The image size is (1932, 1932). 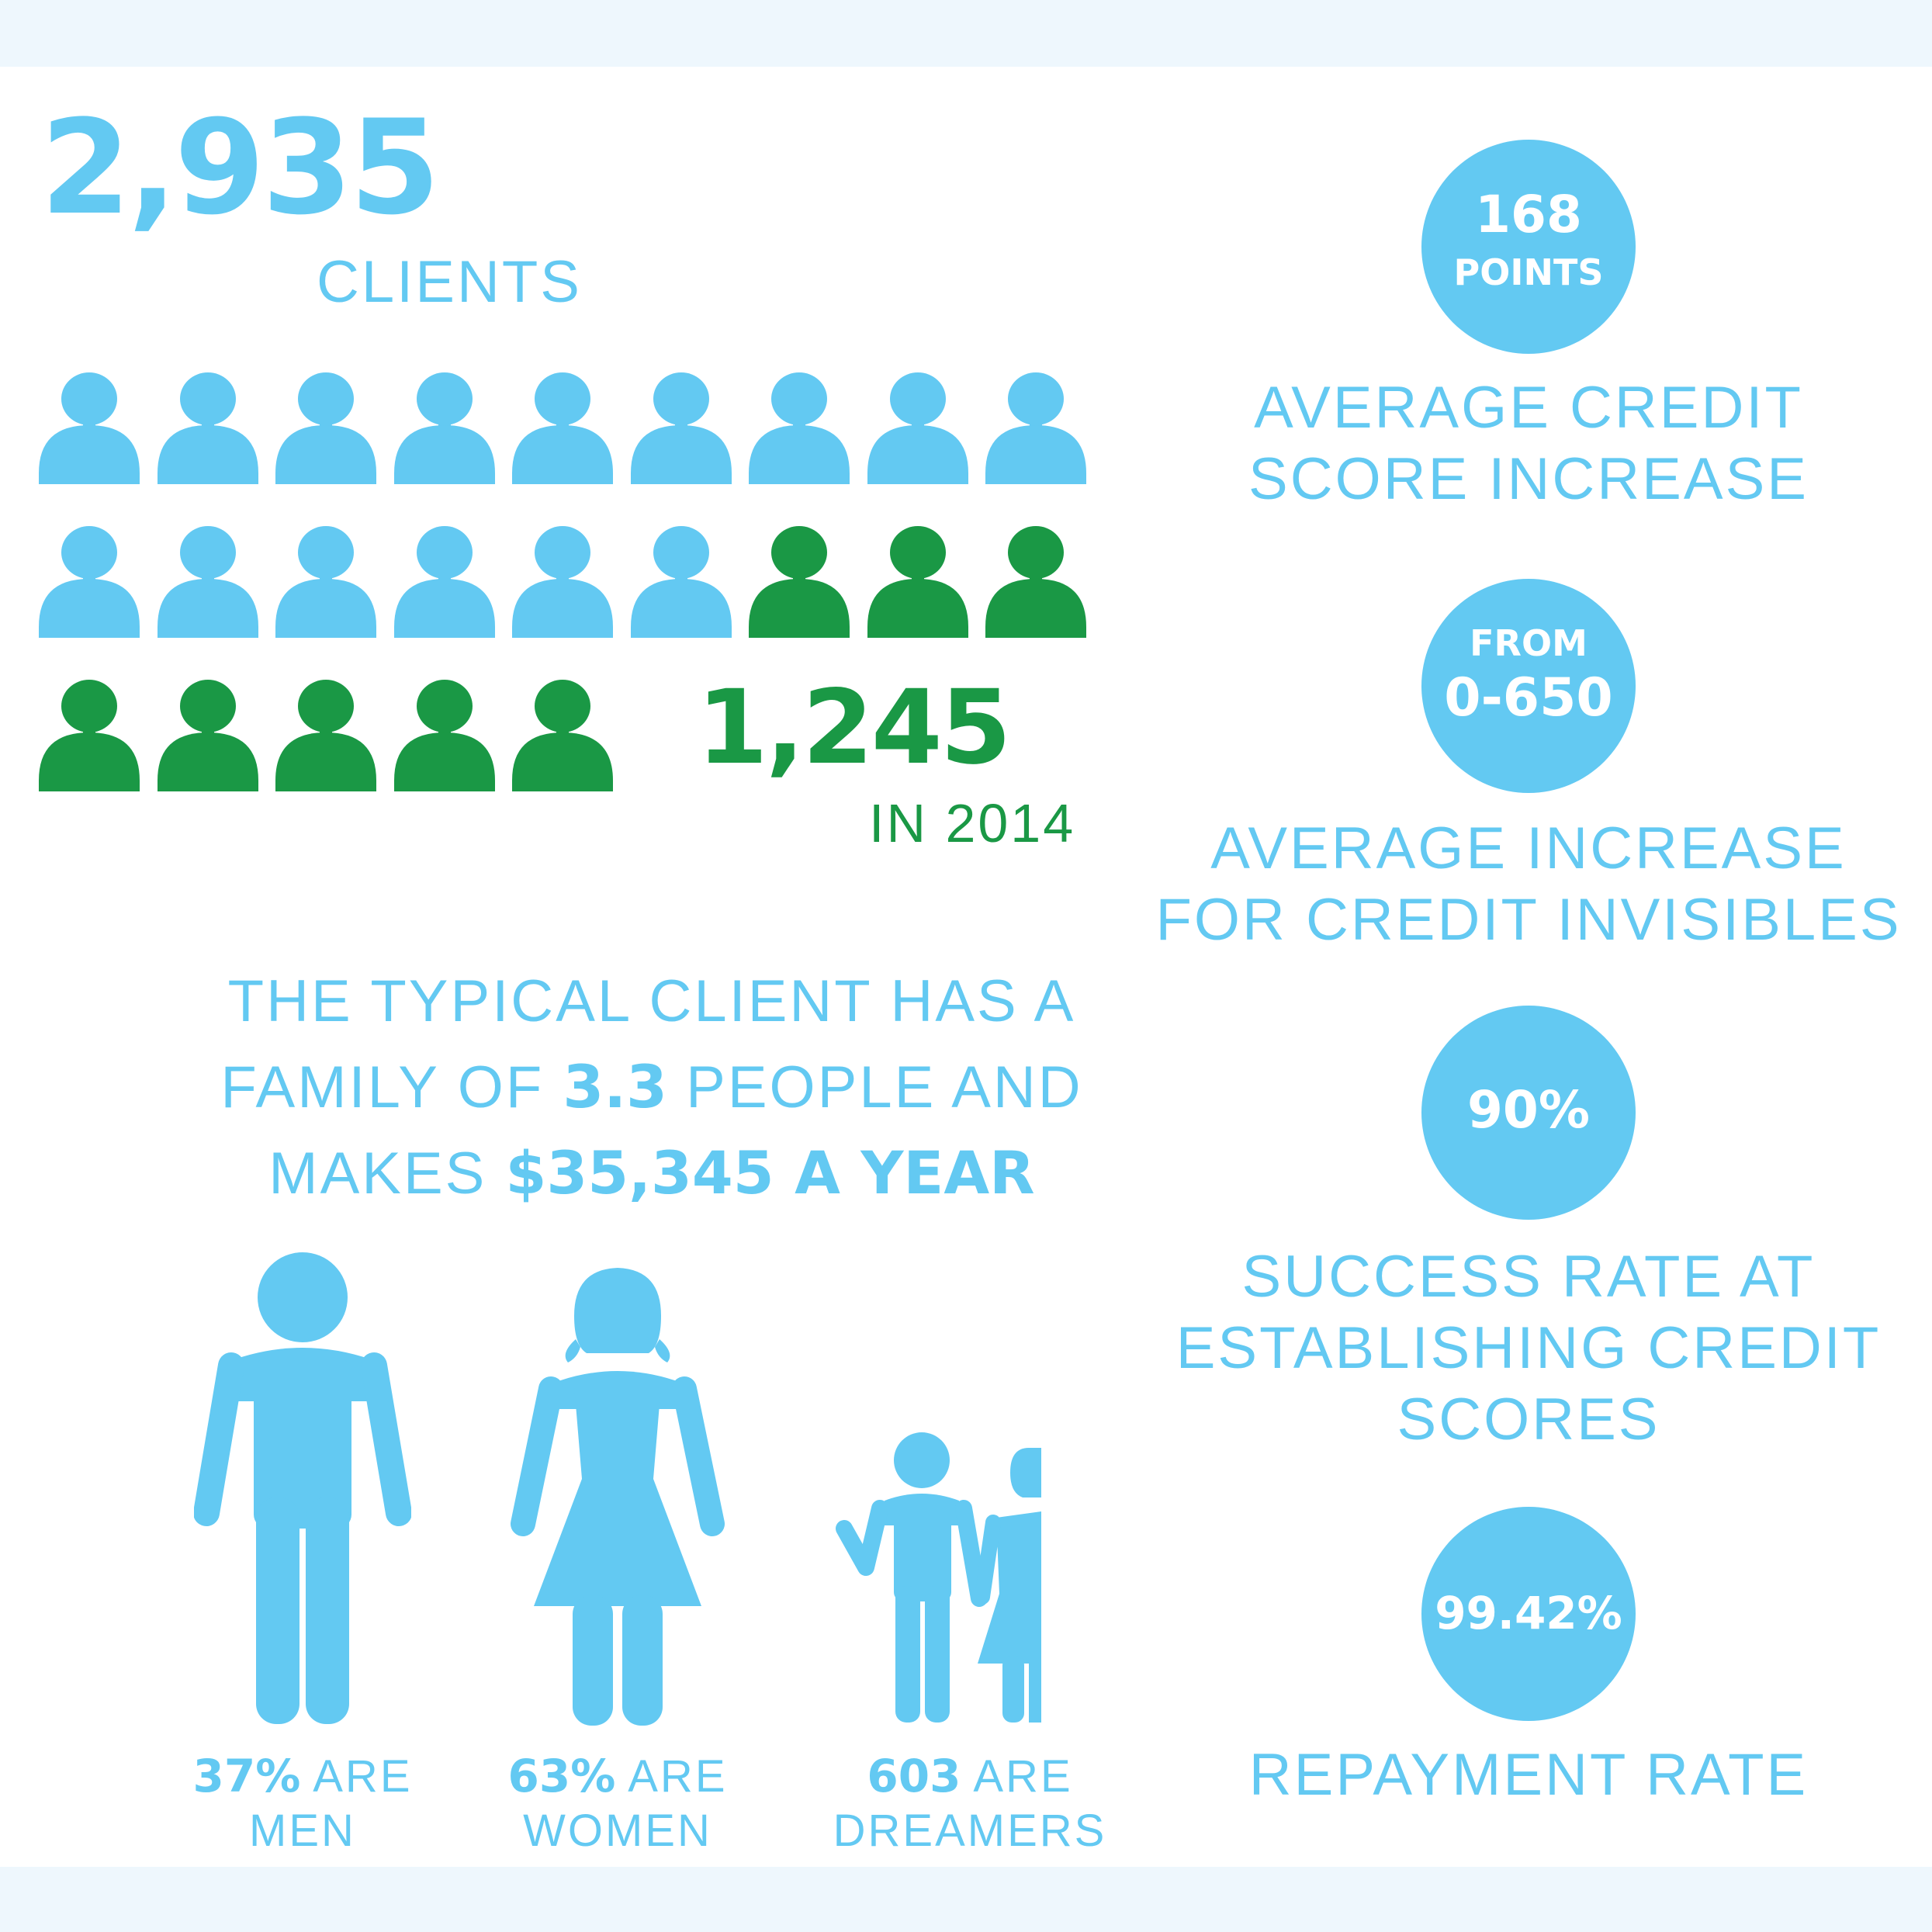 I want to click on women-percent: 63%, so click(x=561, y=1776).